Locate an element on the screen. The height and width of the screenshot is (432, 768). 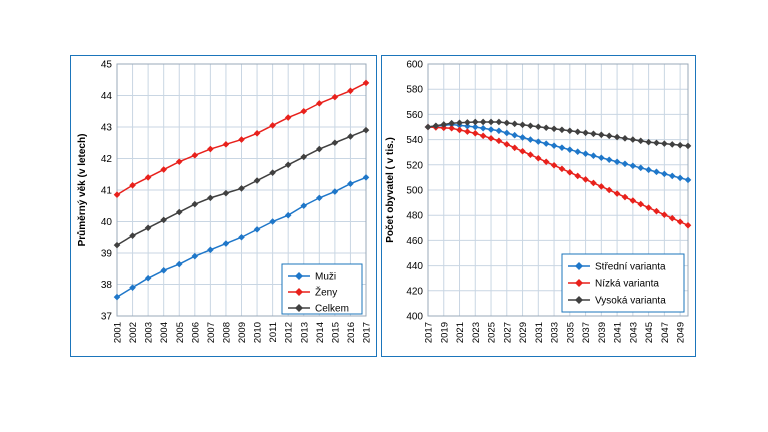
legend-box is located at coordinates (322, 289).